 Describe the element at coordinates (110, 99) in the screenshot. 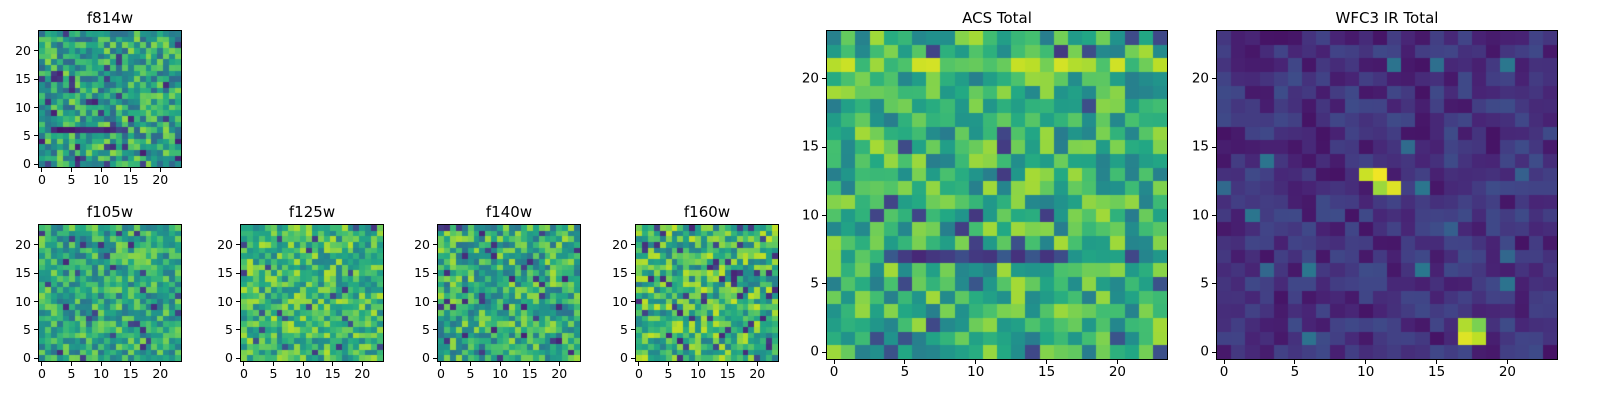

I see `heatmap-canvas-f814w` at that location.